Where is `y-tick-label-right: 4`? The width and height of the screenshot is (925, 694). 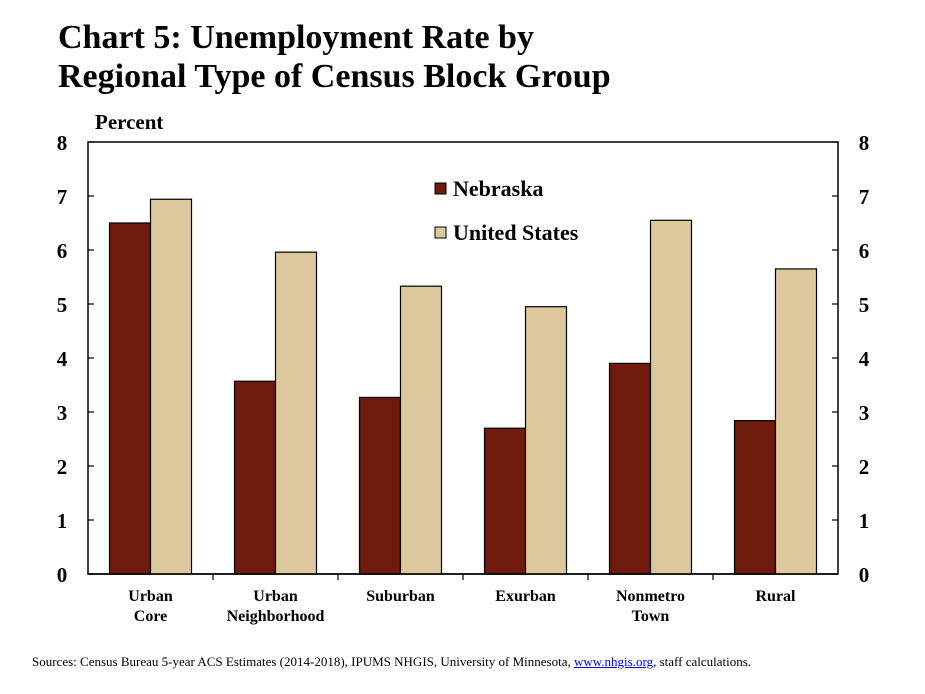 y-tick-label-right: 4 is located at coordinates (864, 359).